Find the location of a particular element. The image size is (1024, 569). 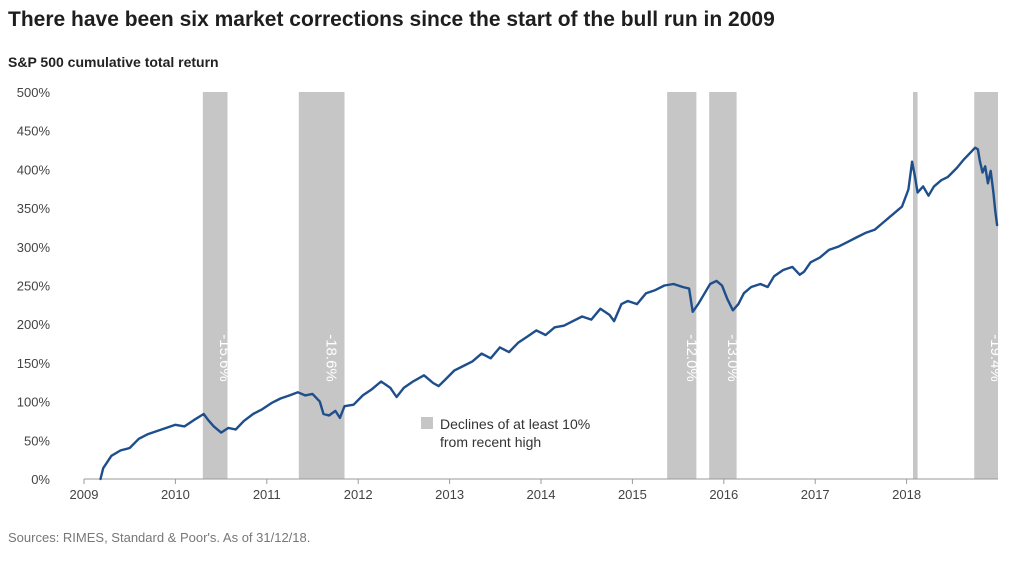

y-tick-label: 350% is located at coordinates (34, 208).